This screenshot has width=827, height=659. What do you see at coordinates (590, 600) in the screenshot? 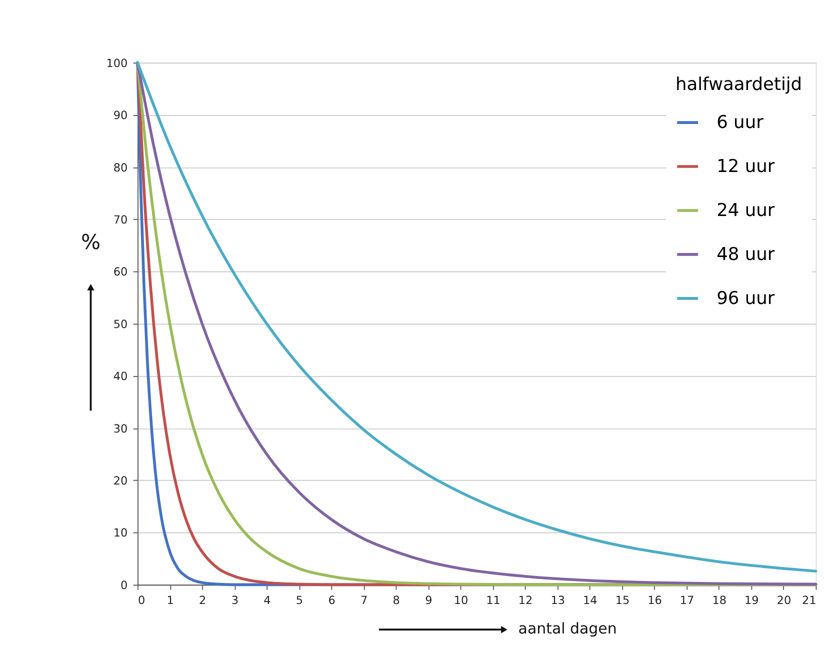
I see `x-tick-label: 14` at bounding box center [590, 600].